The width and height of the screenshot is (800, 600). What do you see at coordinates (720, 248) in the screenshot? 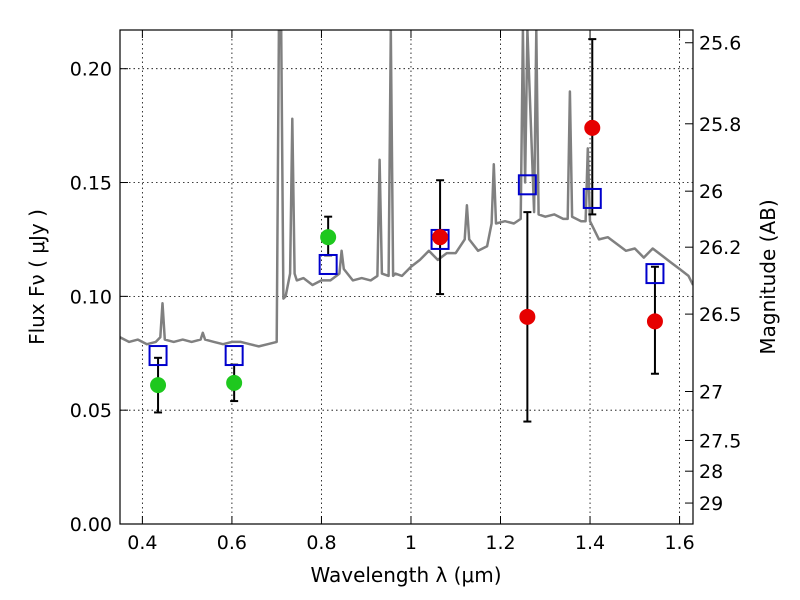
I see `right-tick-label: 26.2` at bounding box center [720, 248].